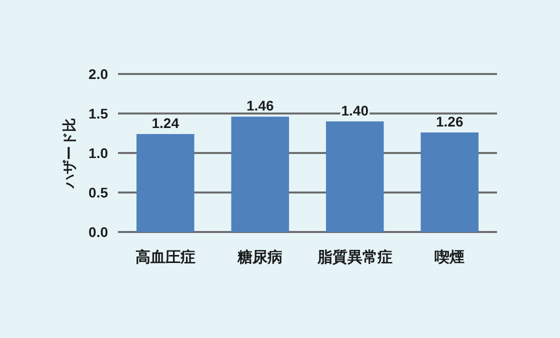  I want to click on data-label: 1.24, so click(166, 123).